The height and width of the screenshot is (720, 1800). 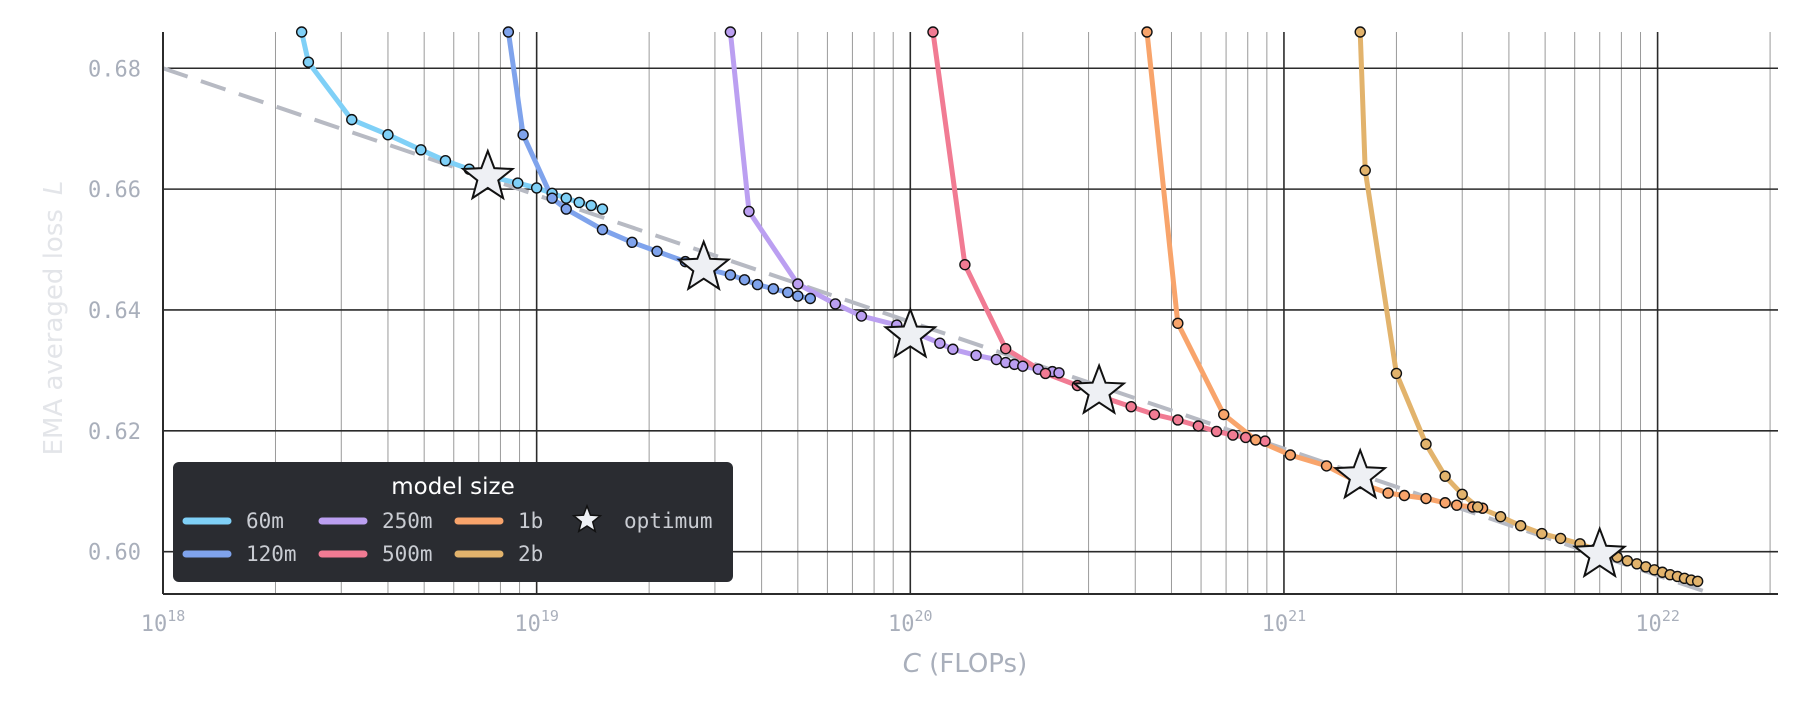 I want to click on y-tick-label: 0.60, so click(x=114, y=553).